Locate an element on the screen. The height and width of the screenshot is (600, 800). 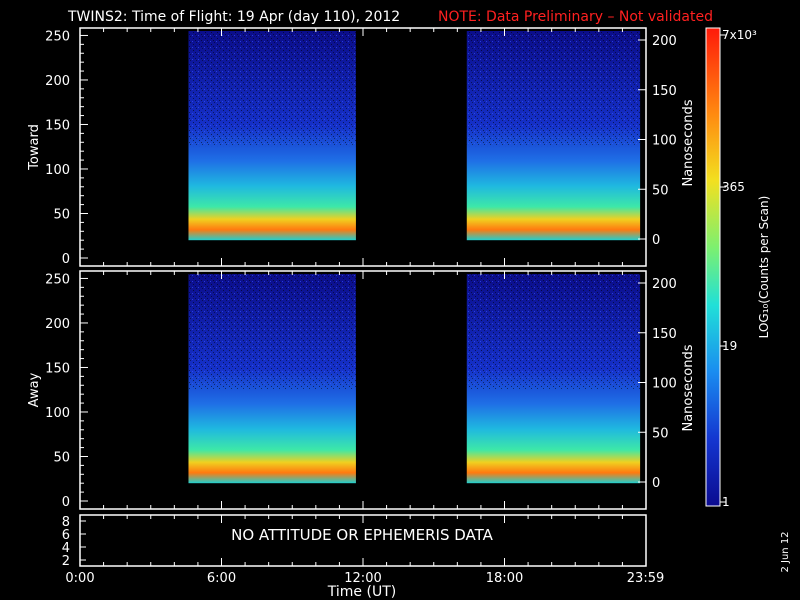
x-tick-label: 0:00 is located at coordinates (79, 578).